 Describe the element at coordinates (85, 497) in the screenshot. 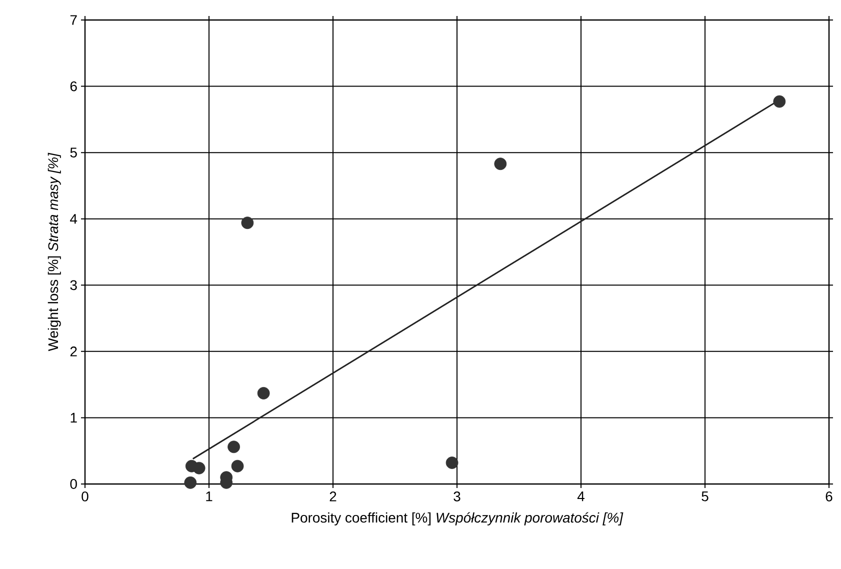

I see `x-tick-label: 0` at that location.